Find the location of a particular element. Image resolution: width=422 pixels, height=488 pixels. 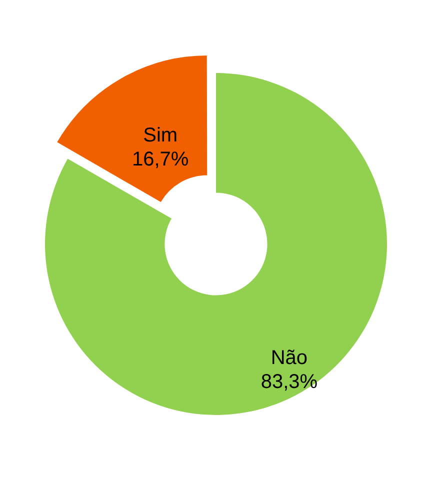

data-label: 83,3% is located at coordinates (289, 382).